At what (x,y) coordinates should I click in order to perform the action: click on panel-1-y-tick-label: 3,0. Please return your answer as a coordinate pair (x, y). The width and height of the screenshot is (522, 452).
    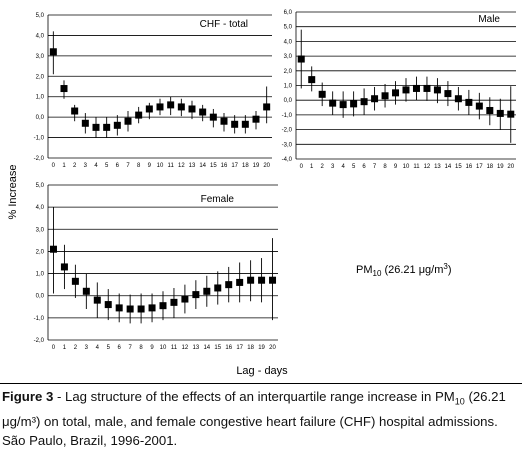
    Looking at the image, I should click on (40, 57).